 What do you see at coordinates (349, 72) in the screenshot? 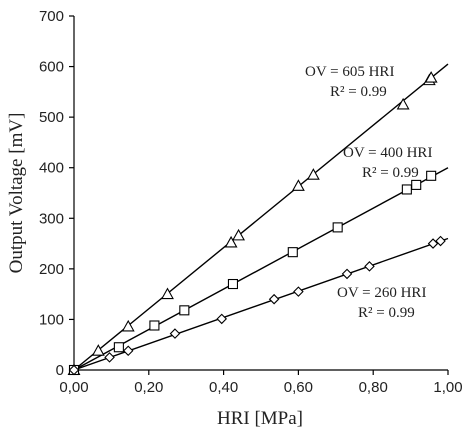
I see `annotation-605-equation: OV = 605 HRI` at bounding box center [349, 72].